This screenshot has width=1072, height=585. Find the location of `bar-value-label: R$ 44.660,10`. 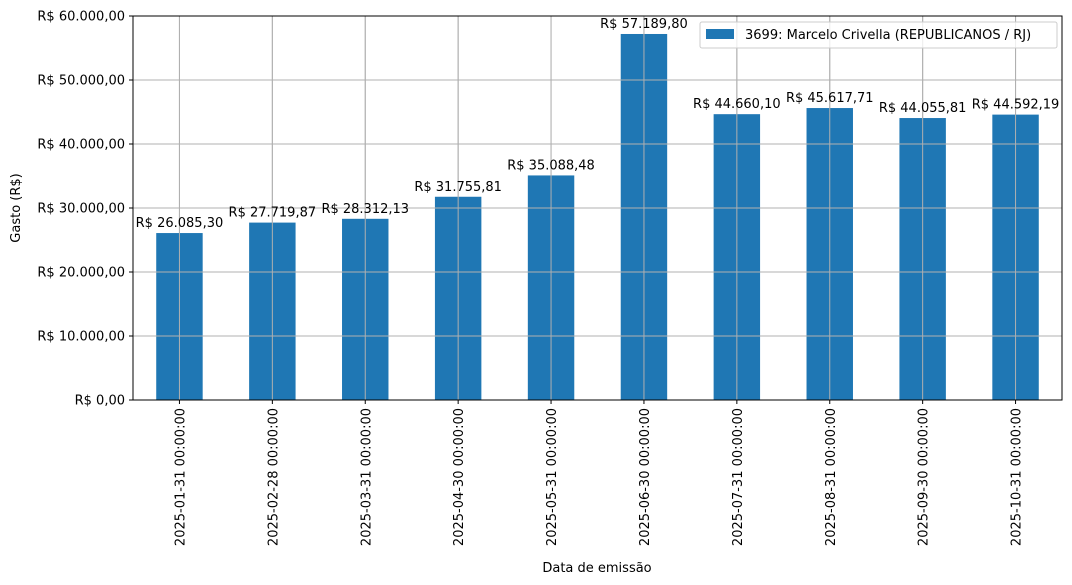

bar-value-label: R$ 44.660,10 is located at coordinates (737, 104).